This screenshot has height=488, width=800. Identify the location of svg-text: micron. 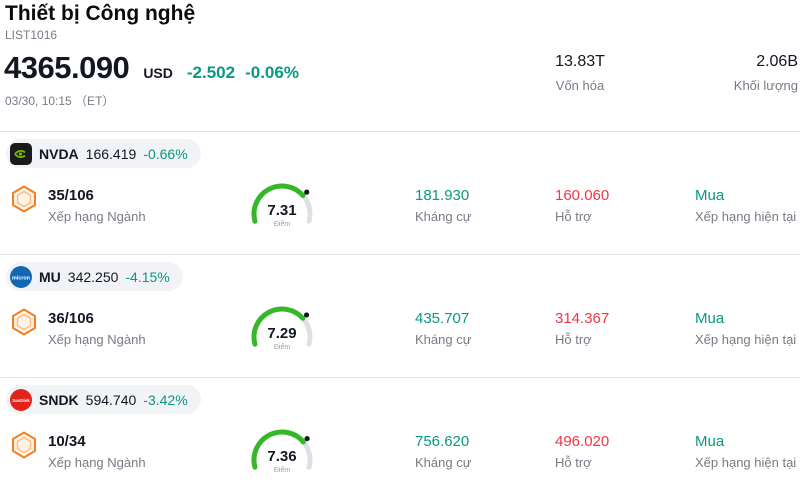
(21, 278).